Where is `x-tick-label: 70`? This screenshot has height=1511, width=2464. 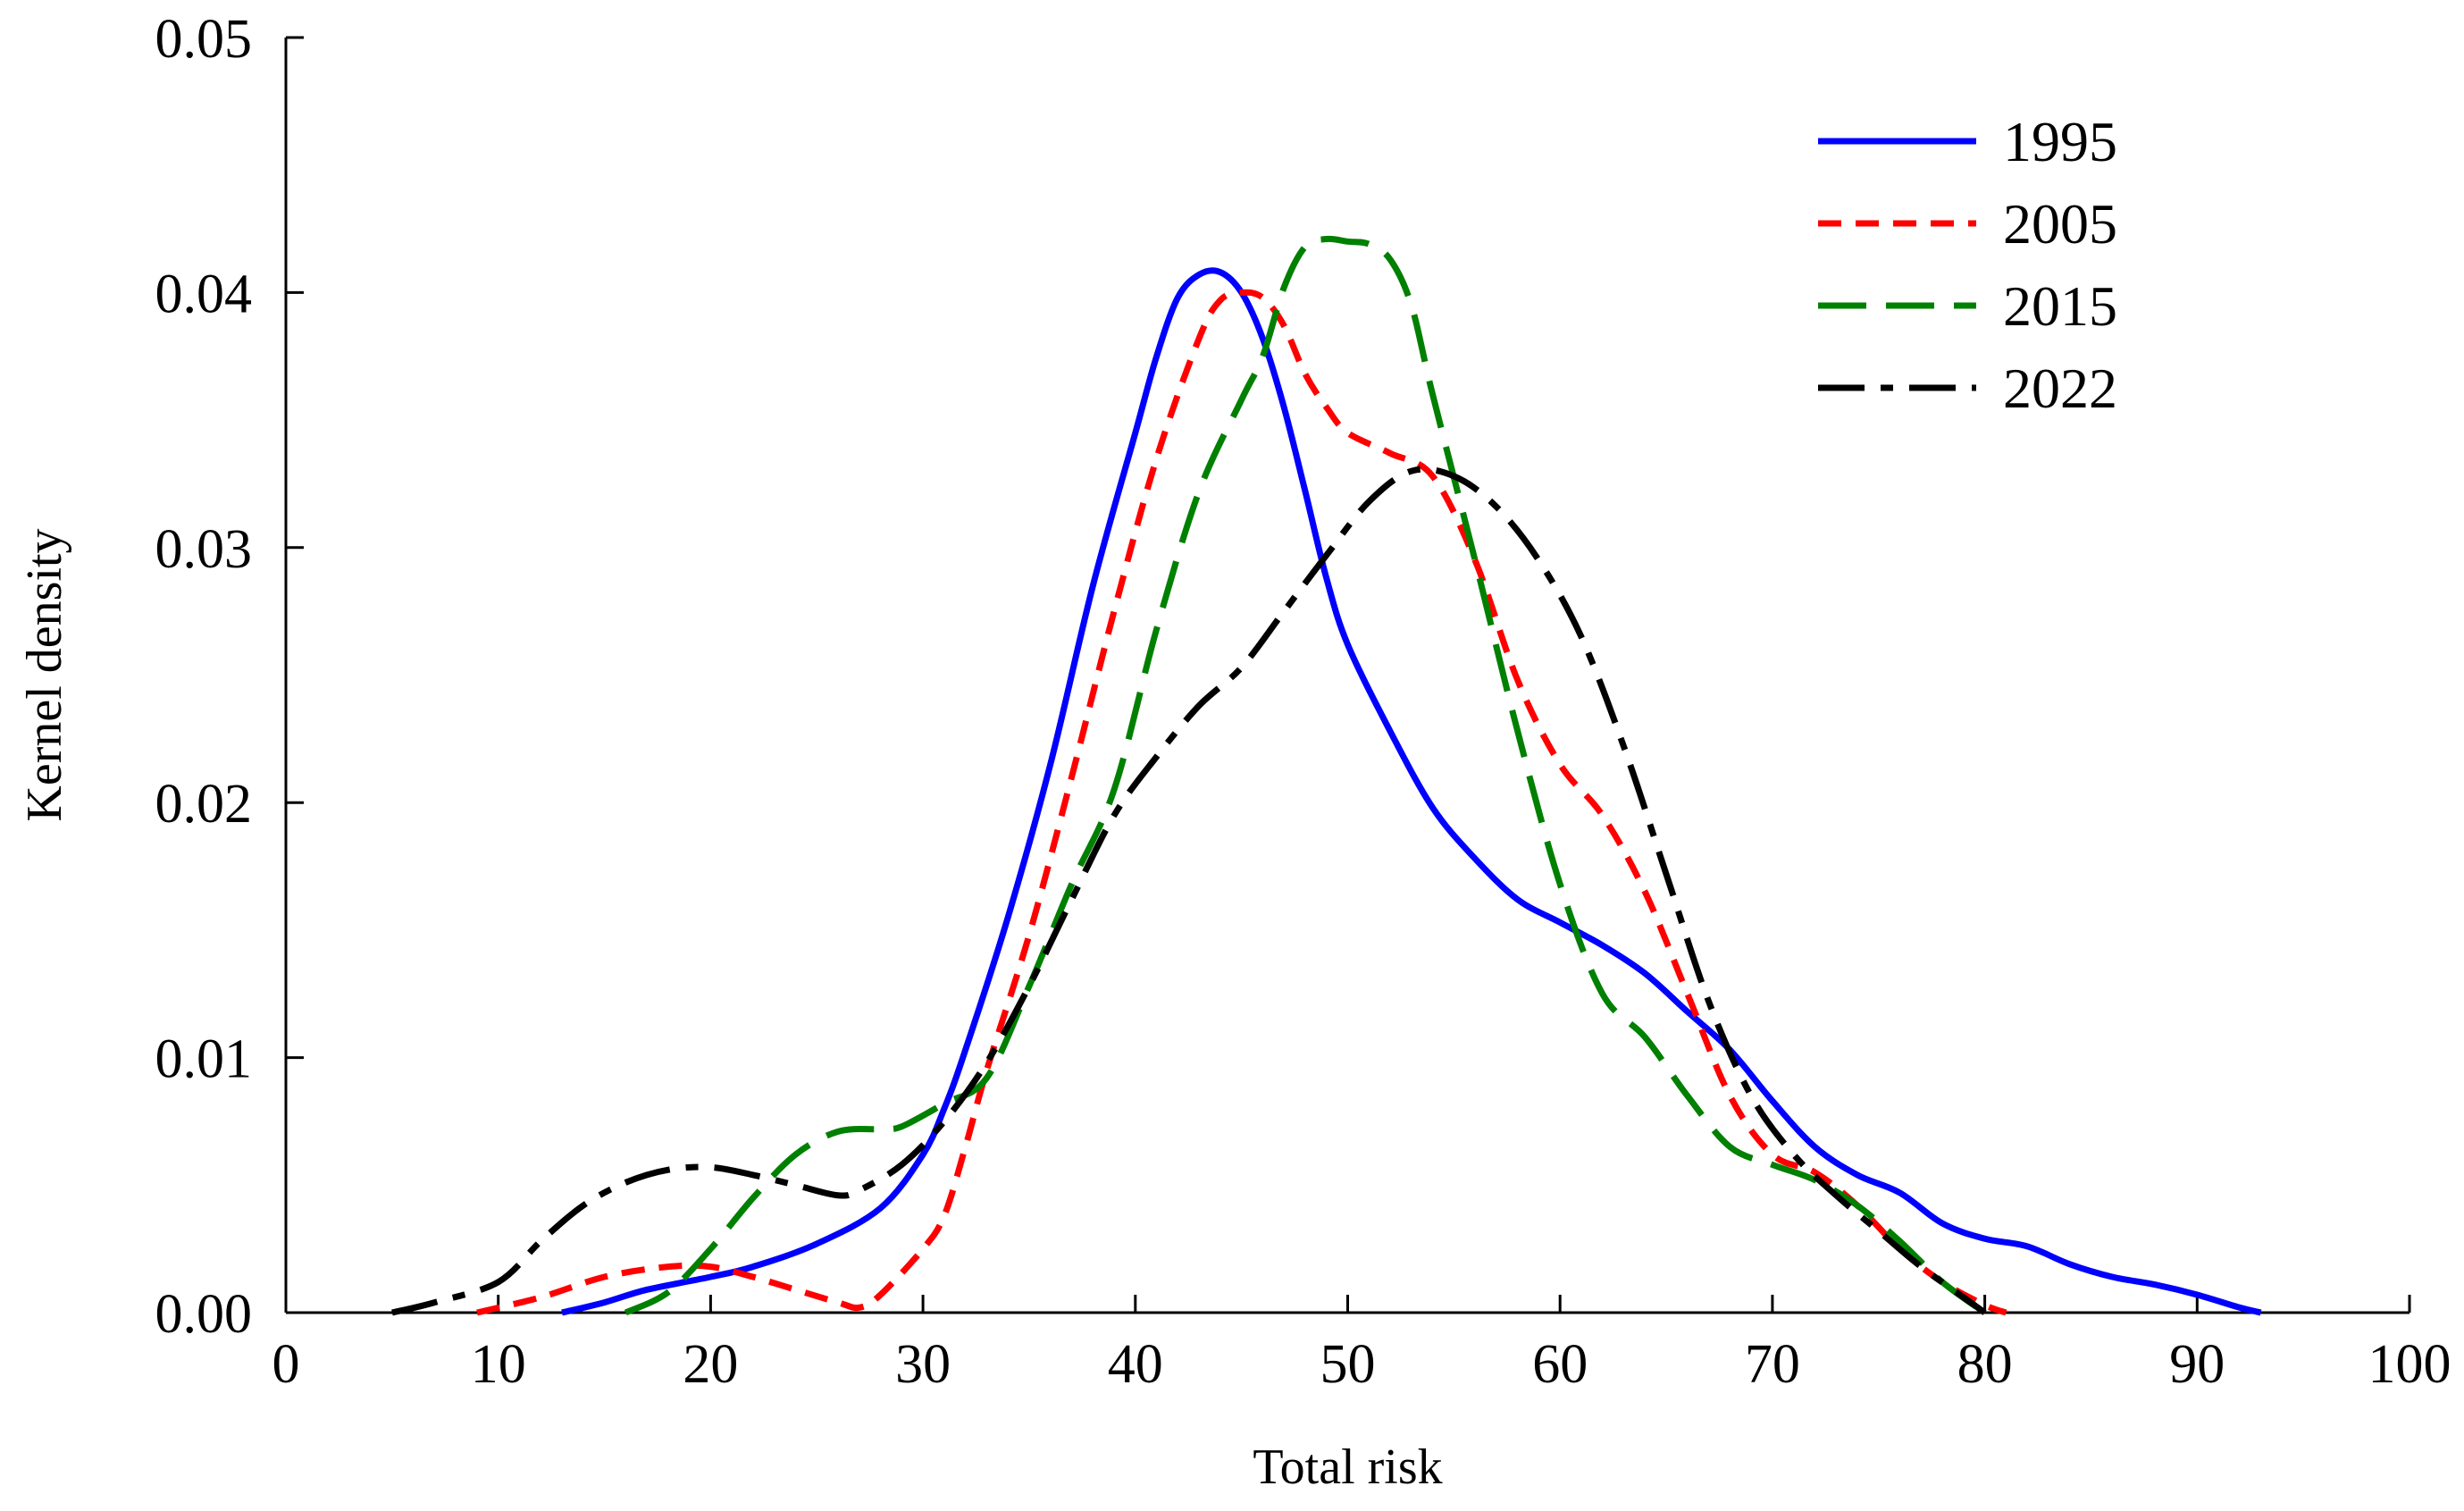 x-tick-label: 70 is located at coordinates (1773, 1364).